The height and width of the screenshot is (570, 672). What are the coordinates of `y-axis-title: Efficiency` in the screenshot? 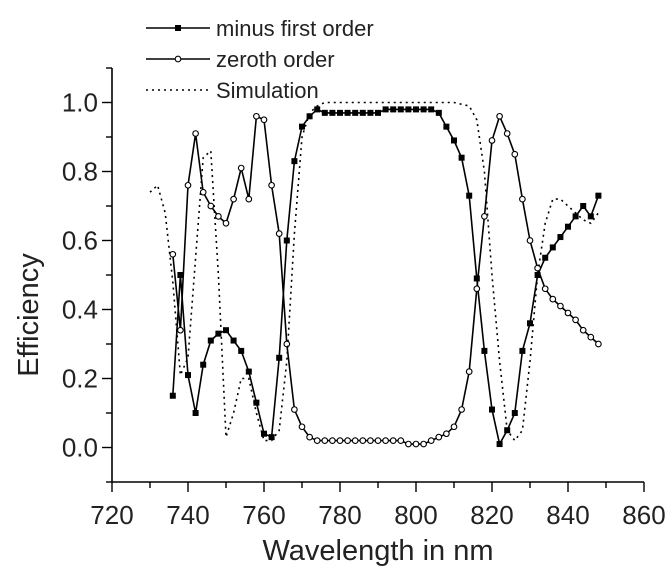 It's located at (29, 315).